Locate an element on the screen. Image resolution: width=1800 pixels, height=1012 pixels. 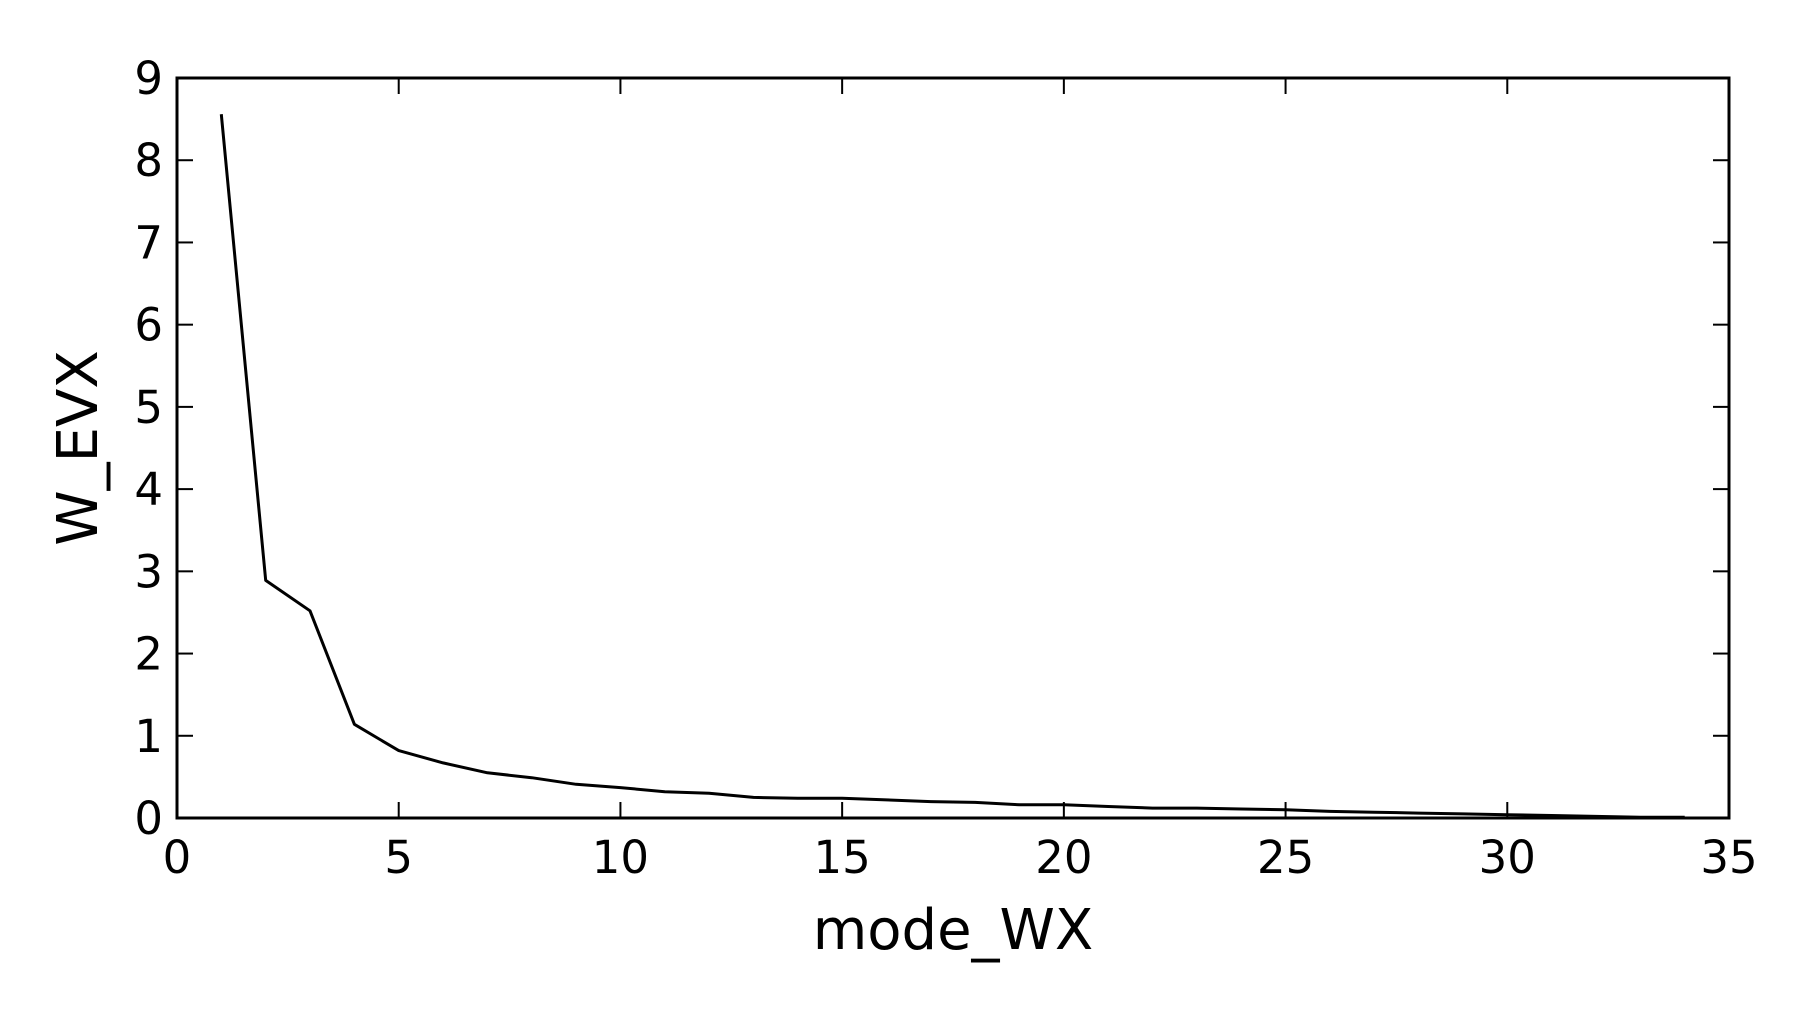
y-tick-label: 5 is located at coordinates (148, 407).